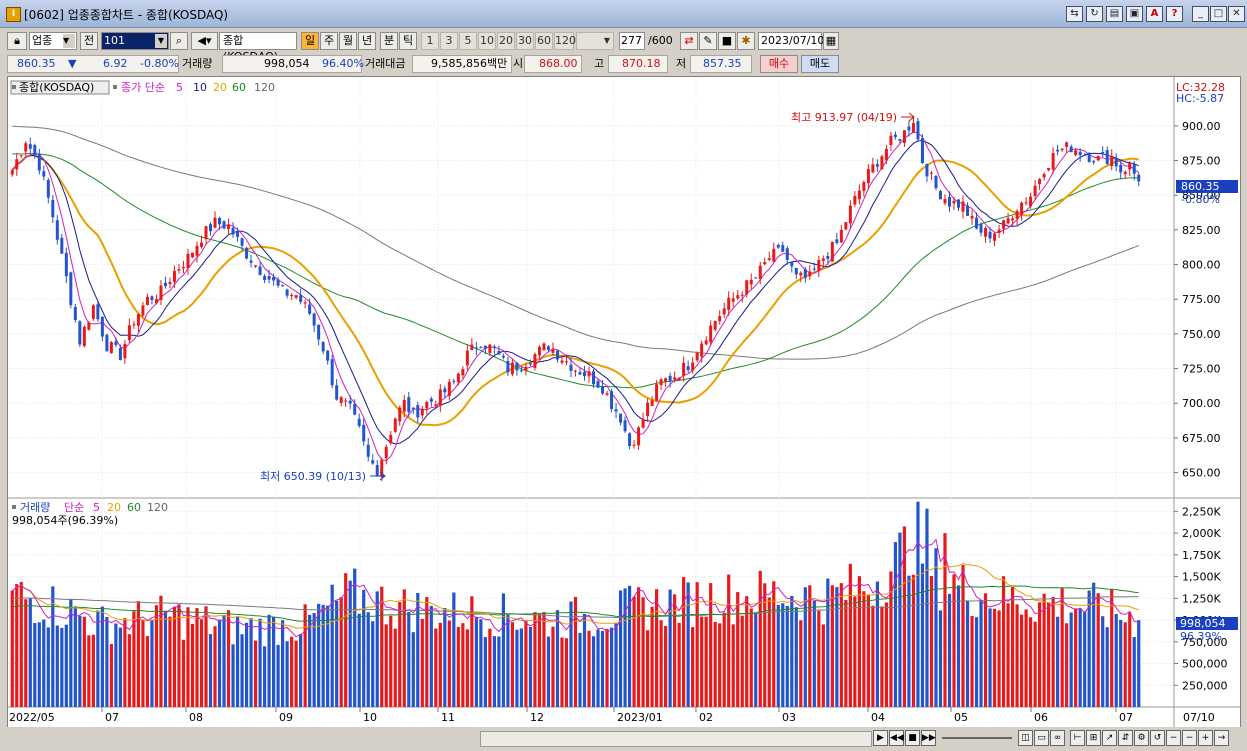  What do you see at coordinates (1077, 738) in the screenshot?
I see `crosshair-icon: ⊢` at bounding box center [1077, 738].